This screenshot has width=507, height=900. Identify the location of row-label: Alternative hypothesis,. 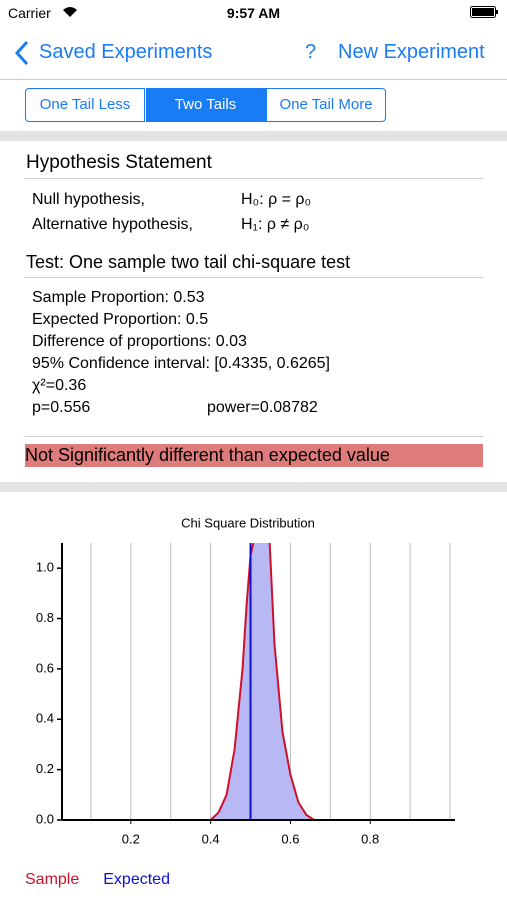
(112, 224).